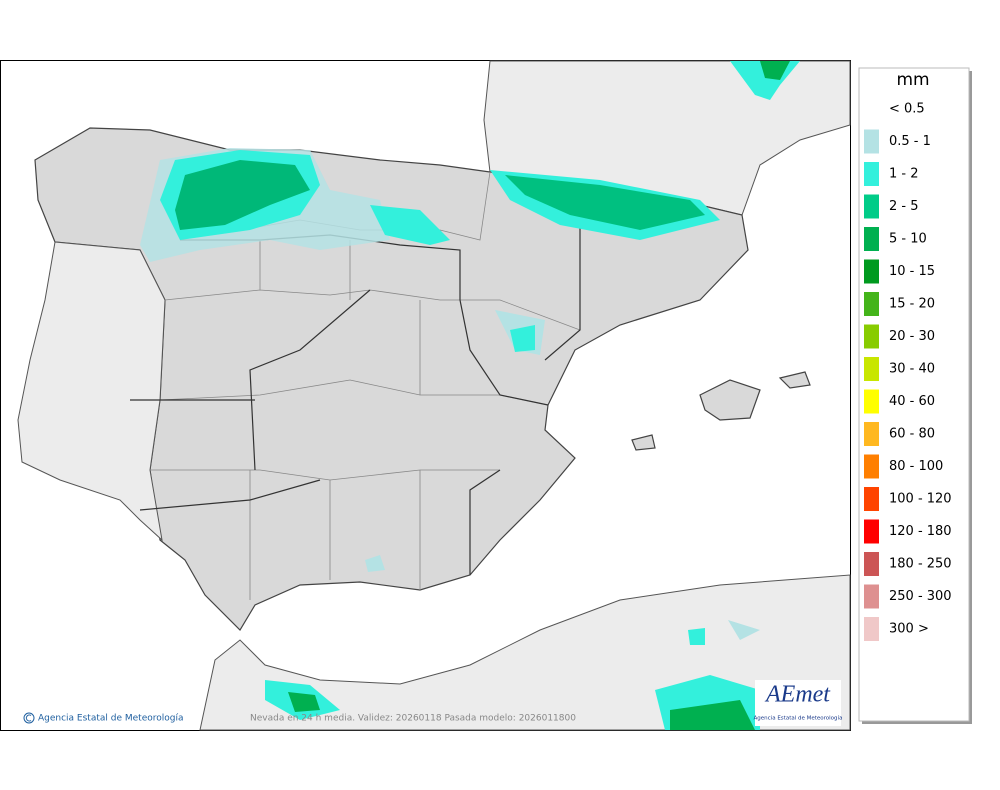 The height and width of the screenshot is (790, 1000). Describe the element at coordinates (909, 629) in the screenshot. I see `legend-label: 300 >` at that location.